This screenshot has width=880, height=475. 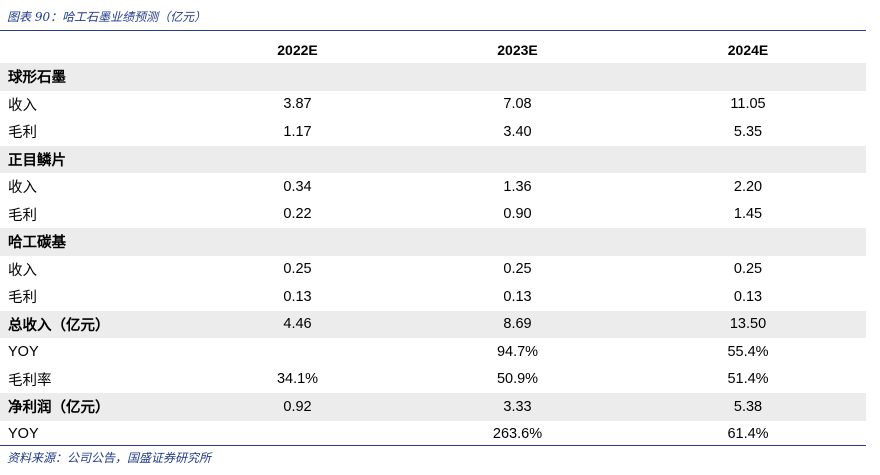 What do you see at coordinates (433, 380) in the screenshot?
I see `table-row: 毛利率 34.1% 50.9% 51.4%` at bounding box center [433, 380].